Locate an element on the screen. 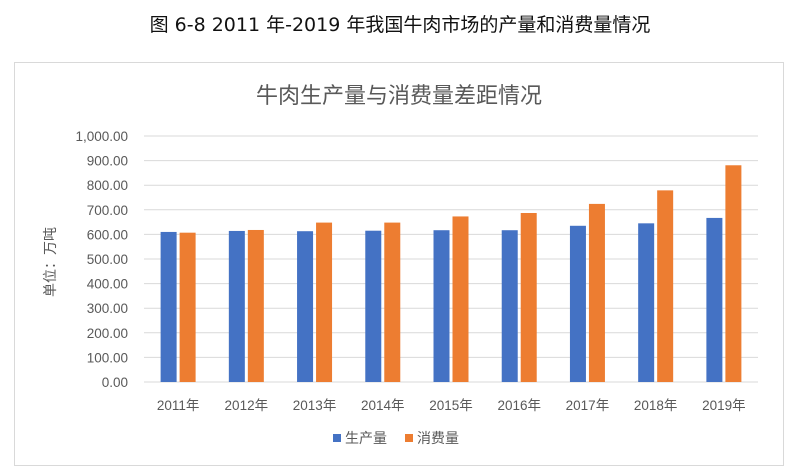 Image resolution: width=800 pixels, height=476 pixels. y-tick-label: 300.00 is located at coordinates (107, 308).